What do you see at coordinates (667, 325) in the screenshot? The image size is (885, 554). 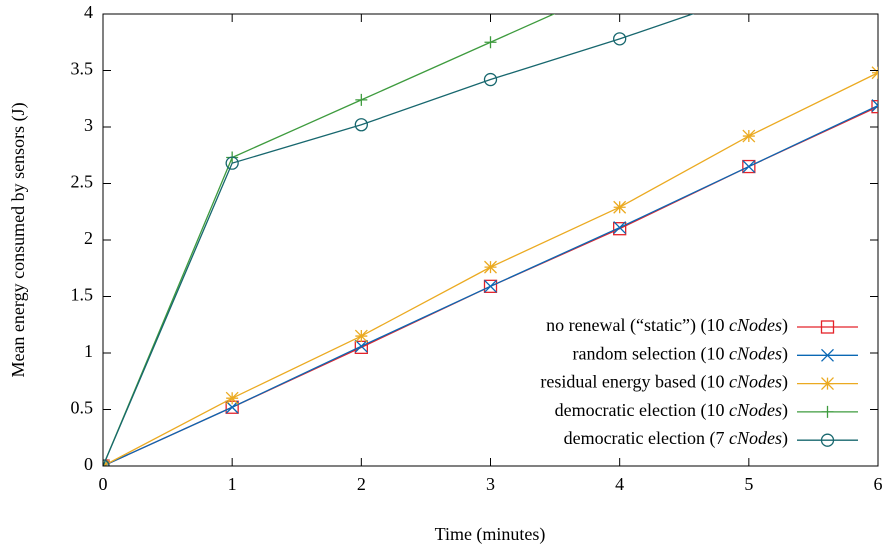 I see `legend-label: no renewal (“static”) (10 cNodes)` at bounding box center [667, 325].